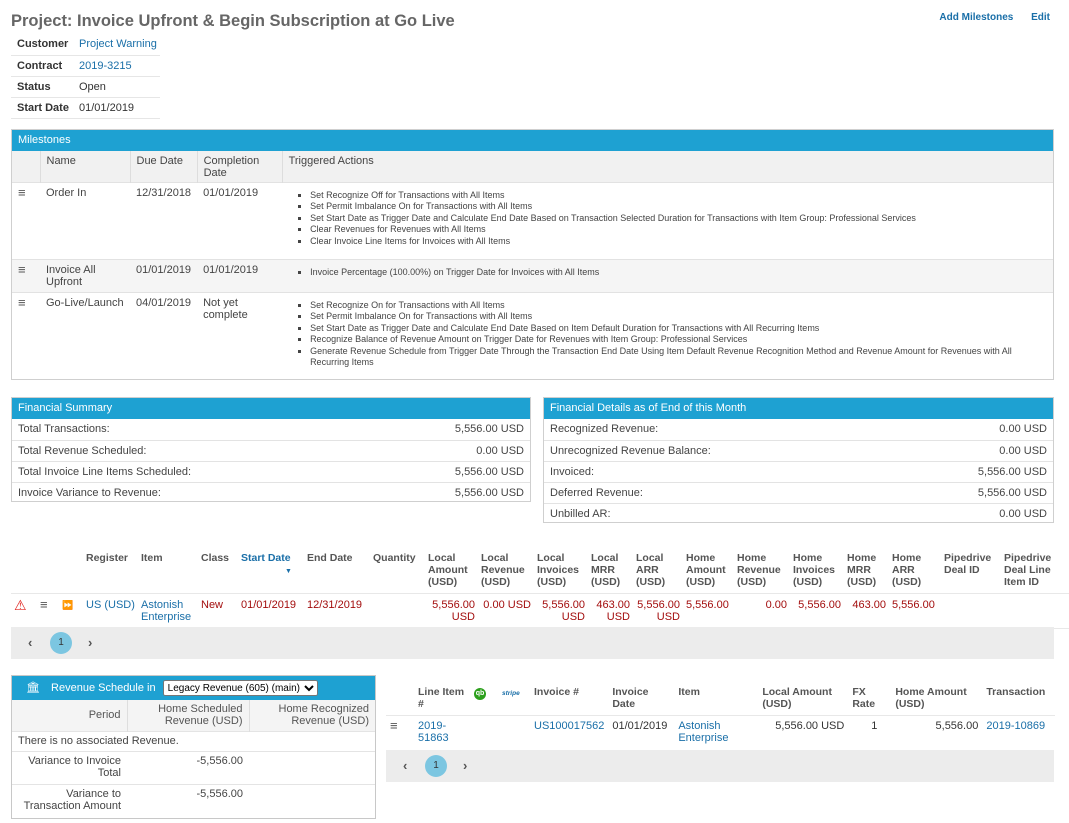 This screenshot has height=823, width=1069. I want to click on summary-label: Total Invoice Line Items Scheduled:, so click(192, 472).